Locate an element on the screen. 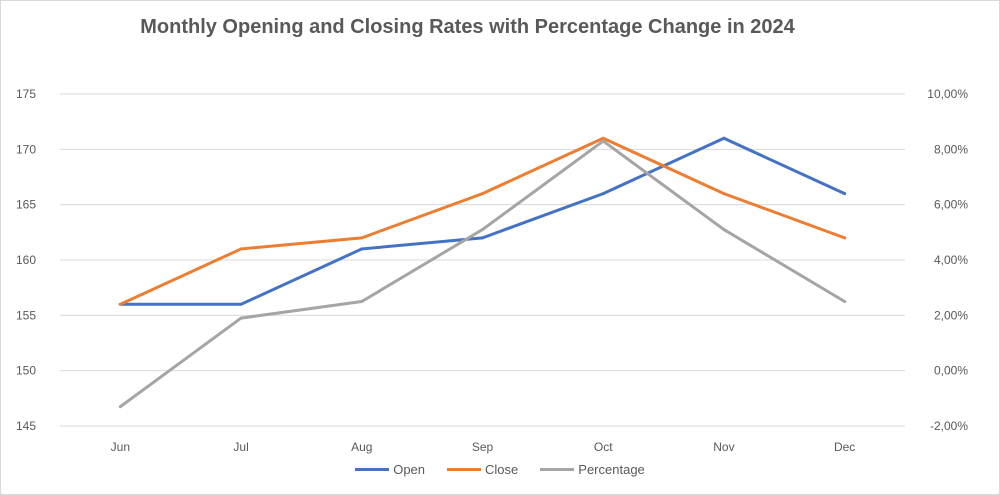 The image size is (1000, 495). right-tick-label: -2,00% is located at coordinates (949, 426).